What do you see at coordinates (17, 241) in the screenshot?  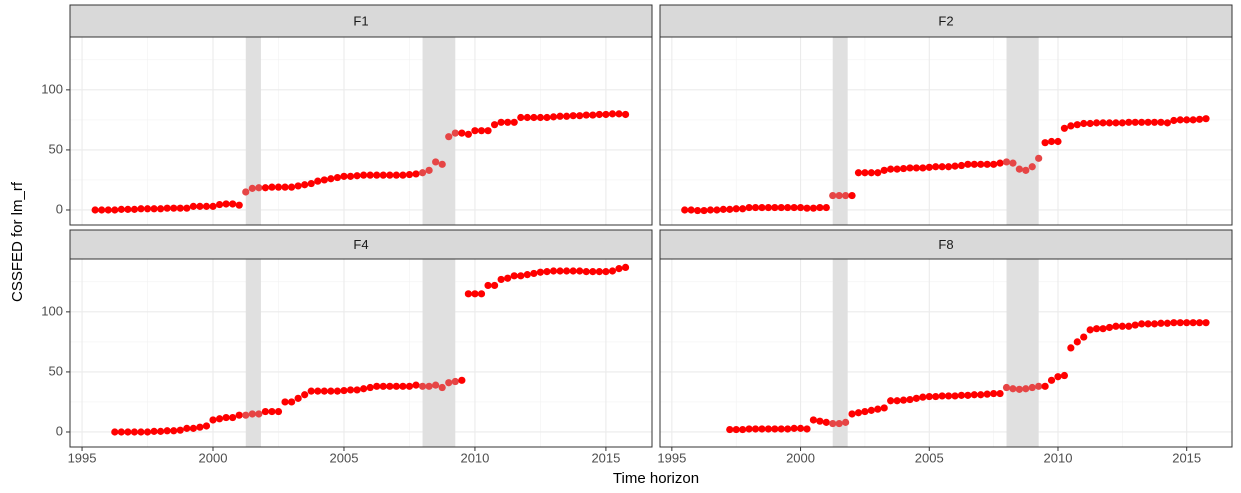 I see `y-axis-title: CSSFED for lm_rf` at bounding box center [17, 241].